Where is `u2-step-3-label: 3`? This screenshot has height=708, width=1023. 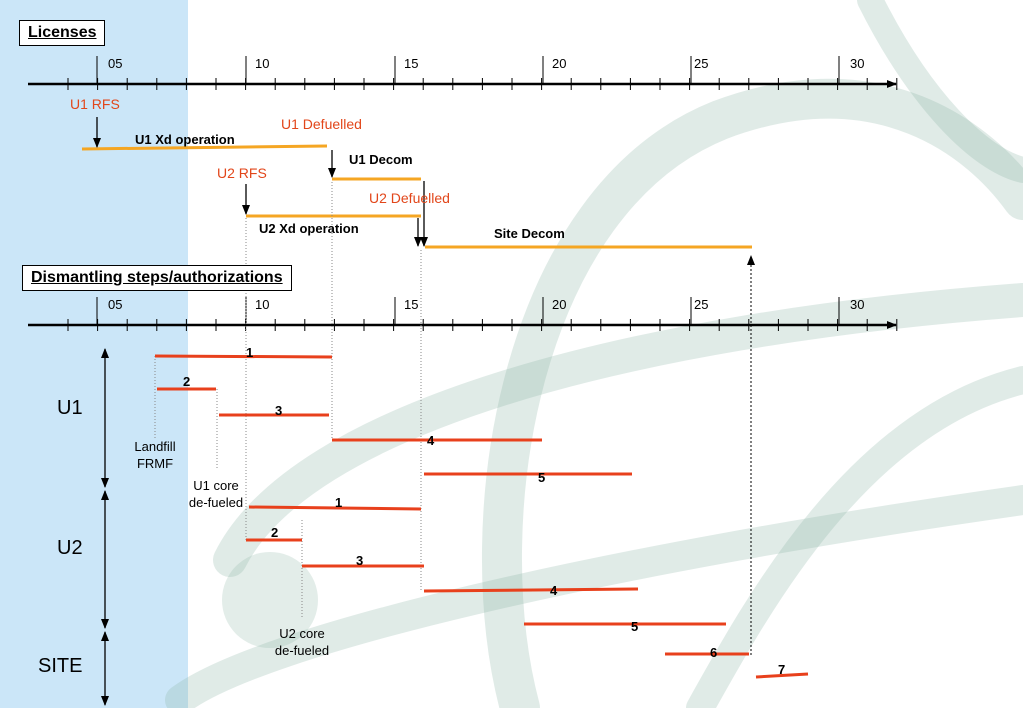 u2-step-3-label: 3 is located at coordinates (359, 560).